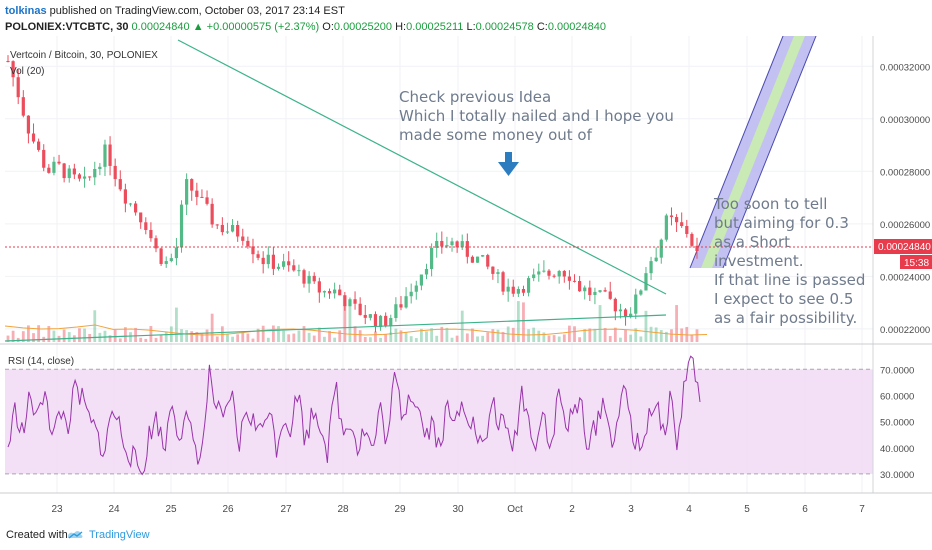  What do you see at coordinates (783, 299) in the screenshot?
I see `outlook-line-6: I expect to see 0.5` at bounding box center [783, 299].